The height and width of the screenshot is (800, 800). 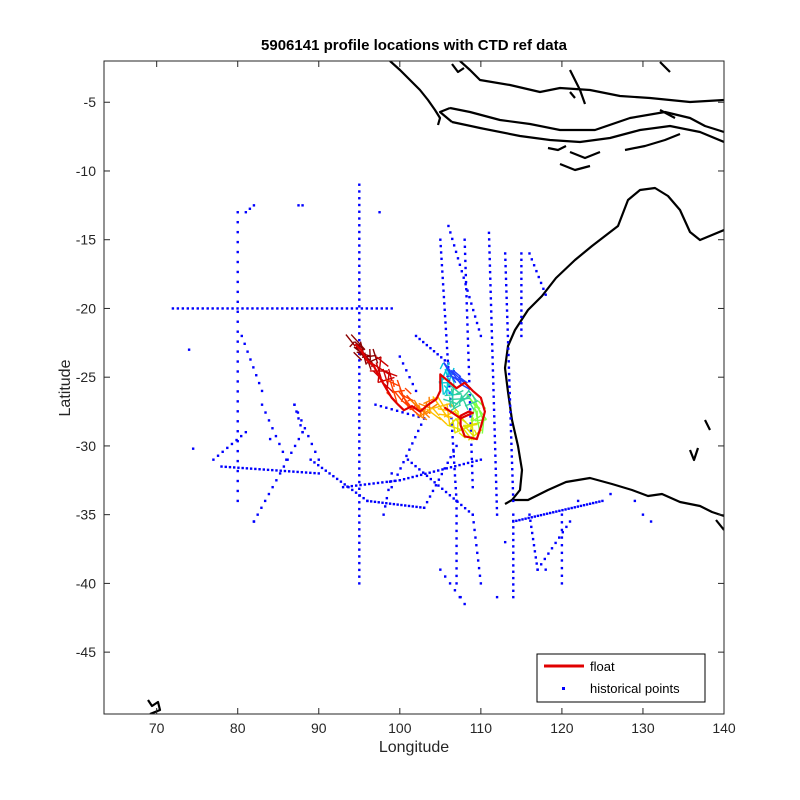 I want to click on island-sumba, so click(x=575, y=167).